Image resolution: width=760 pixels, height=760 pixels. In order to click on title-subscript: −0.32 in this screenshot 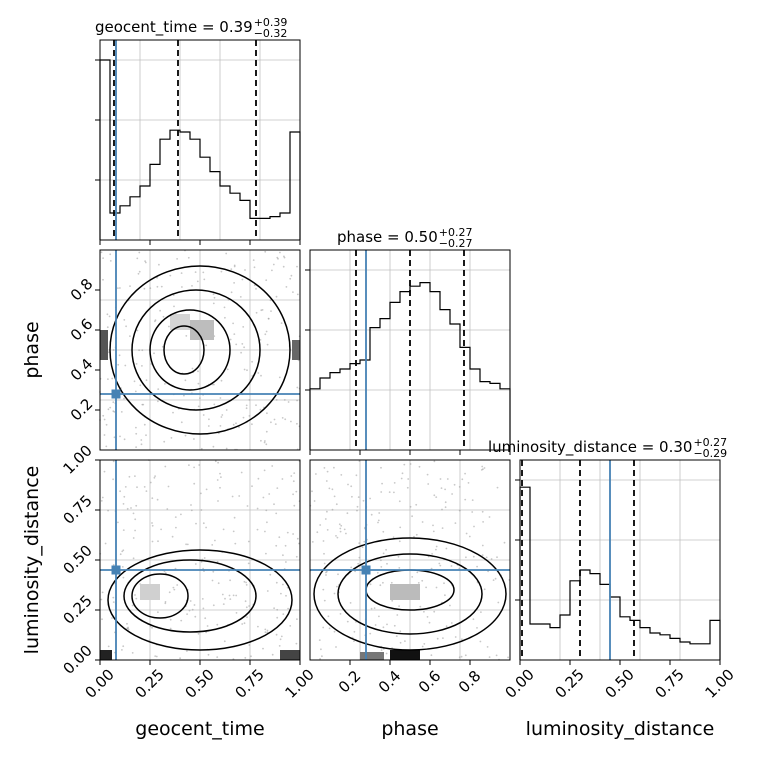, I will do `click(271, 33)`.